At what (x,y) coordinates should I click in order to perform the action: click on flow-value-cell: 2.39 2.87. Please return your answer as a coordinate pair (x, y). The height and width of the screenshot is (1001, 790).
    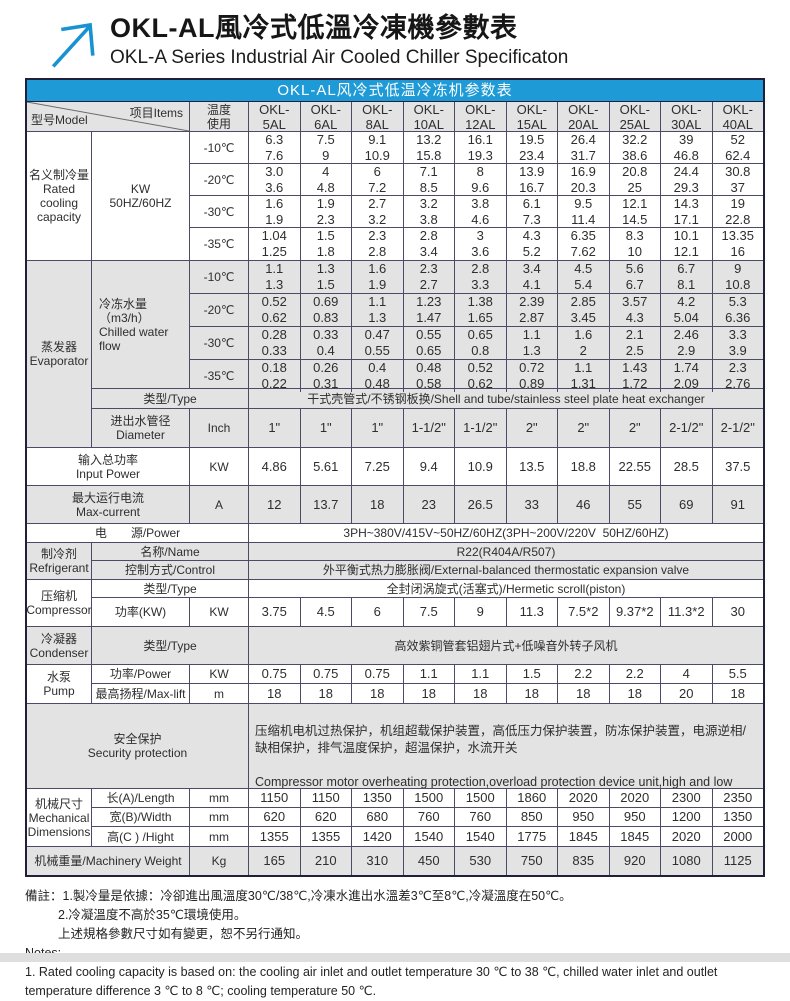
    Looking at the image, I should click on (532, 310).